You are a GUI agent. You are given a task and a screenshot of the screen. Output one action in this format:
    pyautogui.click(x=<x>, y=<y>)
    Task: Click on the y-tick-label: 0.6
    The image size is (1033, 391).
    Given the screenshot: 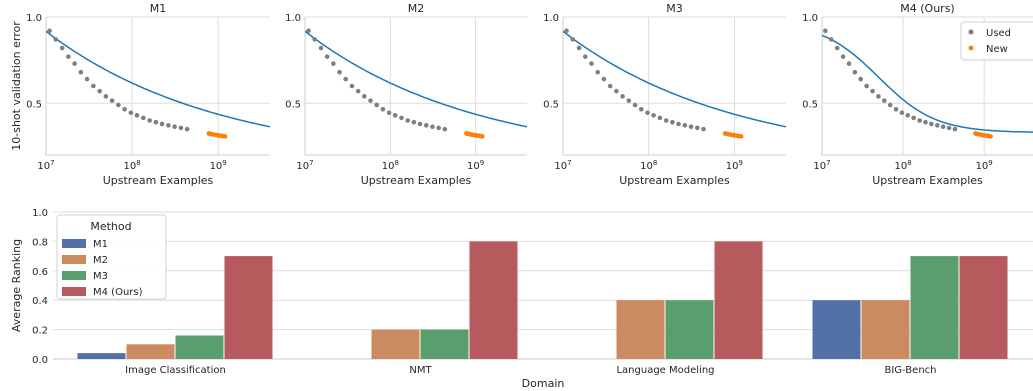 What is the action you would take?
    pyautogui.click(x=40, y=272)
    